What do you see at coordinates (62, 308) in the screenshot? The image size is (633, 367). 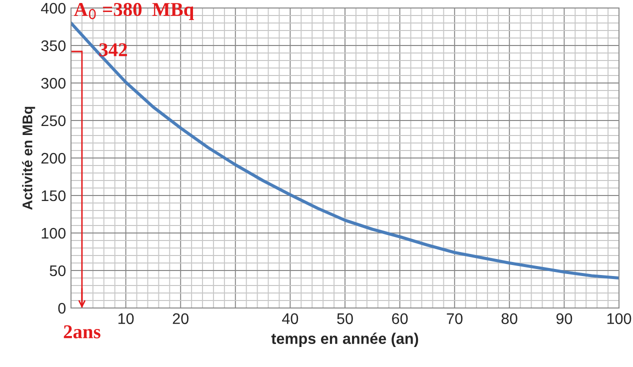 I see `y-tick-label: 0` at bounding box center [62, 308].